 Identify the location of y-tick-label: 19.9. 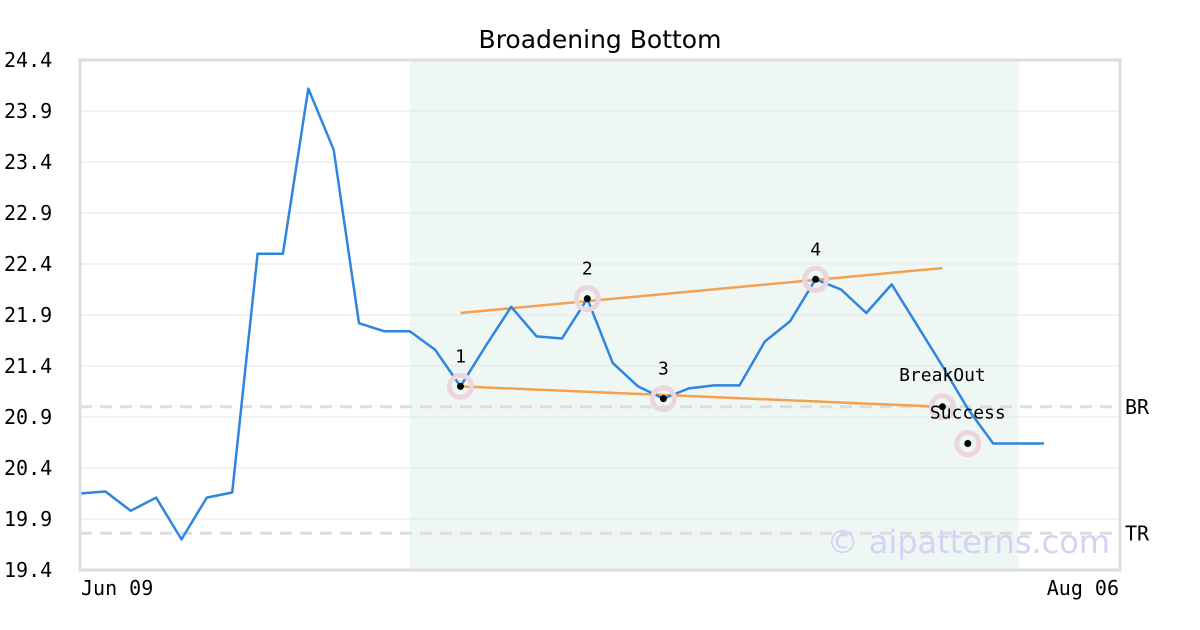
(28, 519).